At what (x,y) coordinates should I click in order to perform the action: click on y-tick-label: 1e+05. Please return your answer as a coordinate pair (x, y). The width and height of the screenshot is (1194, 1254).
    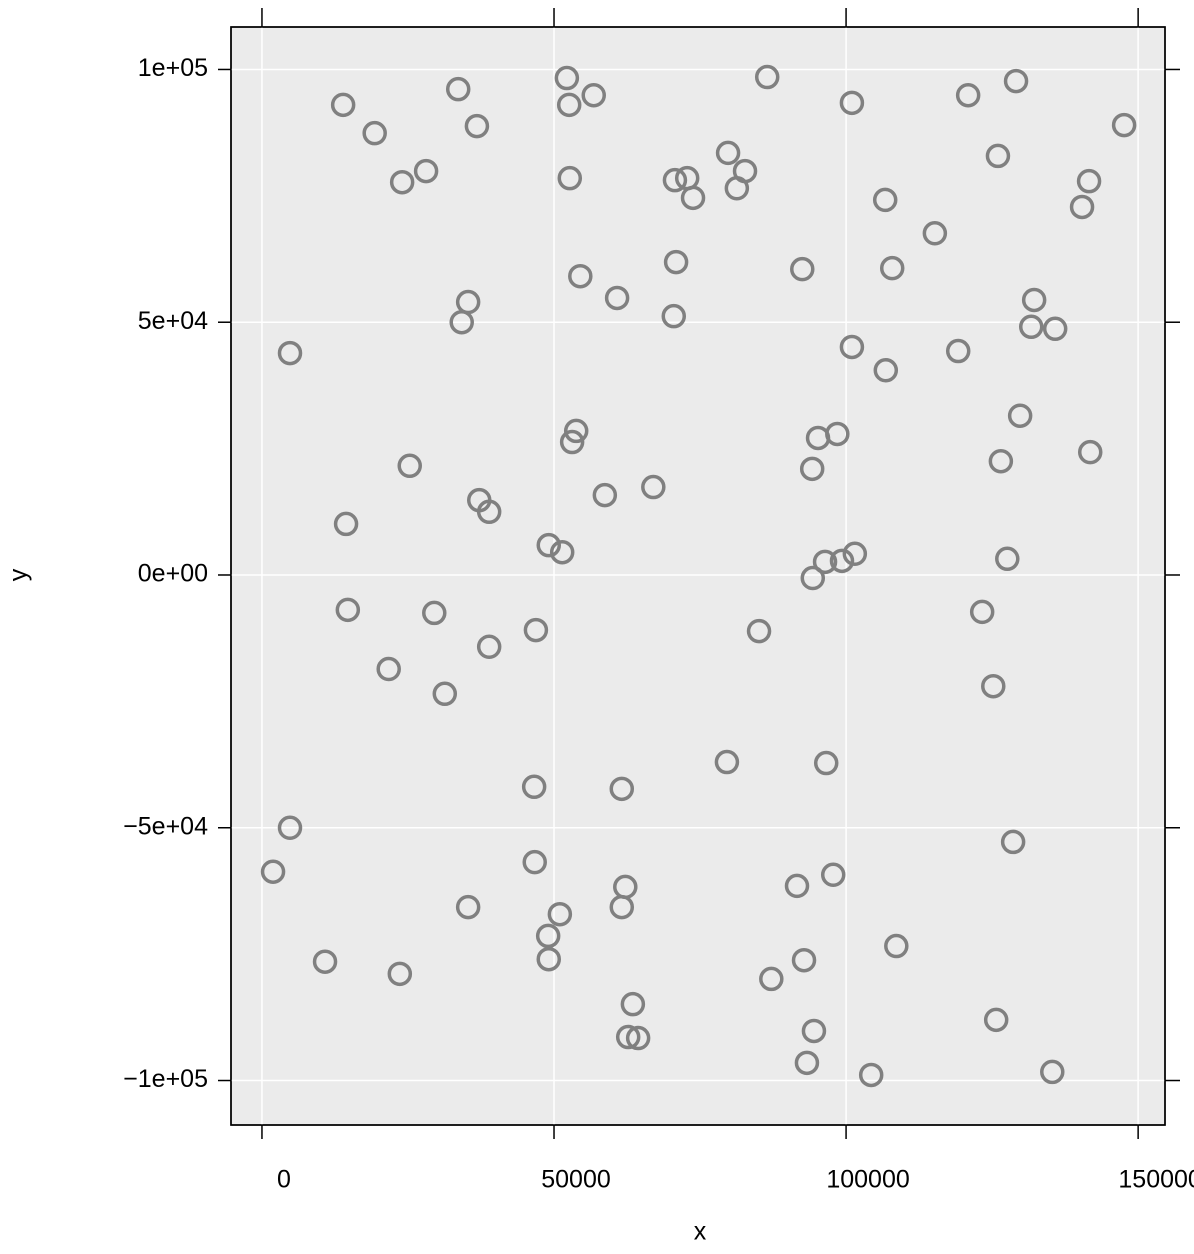
    Looking at the image, I should click on (173, 68).